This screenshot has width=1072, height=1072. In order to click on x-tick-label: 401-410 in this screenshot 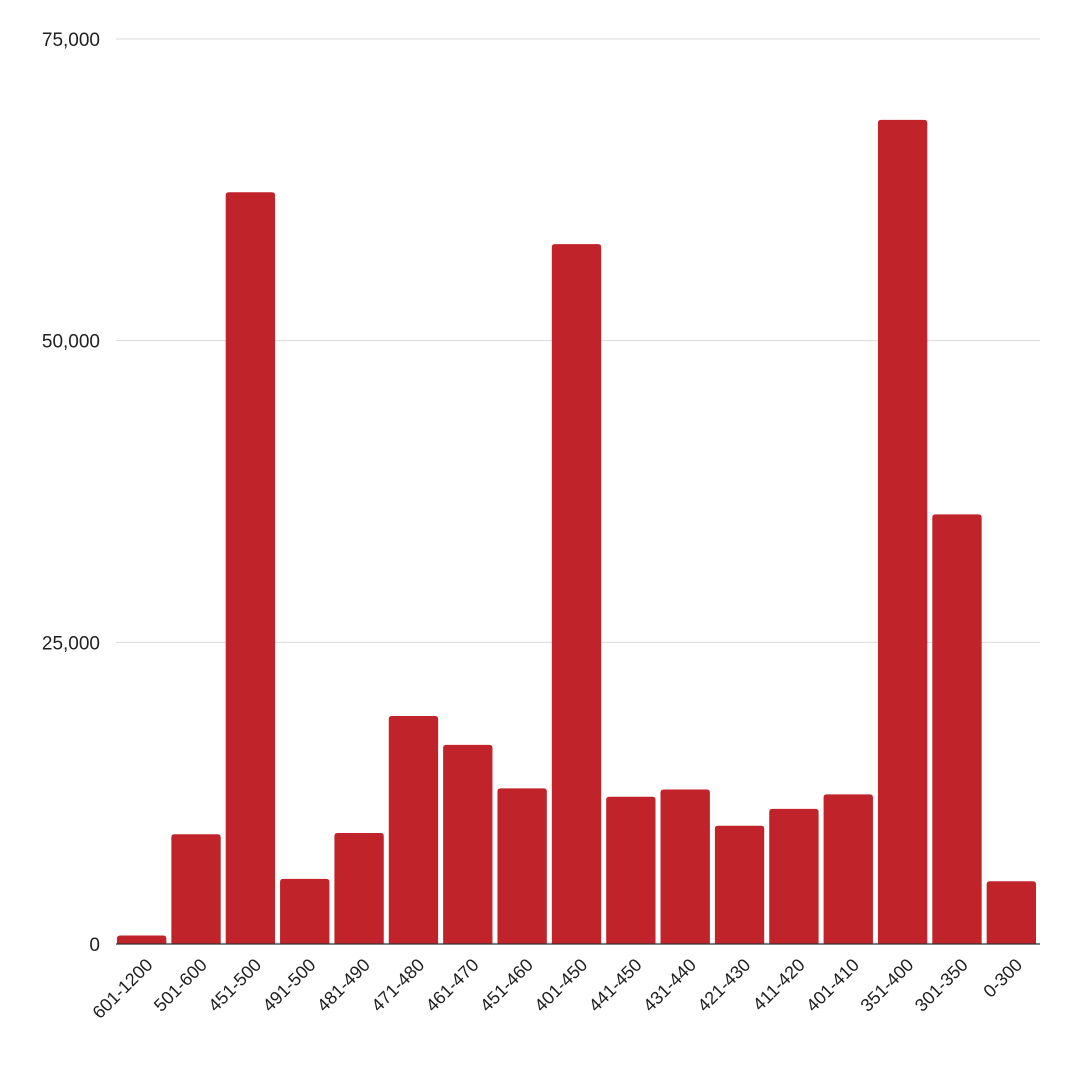, I will do `click(832, 985)`.